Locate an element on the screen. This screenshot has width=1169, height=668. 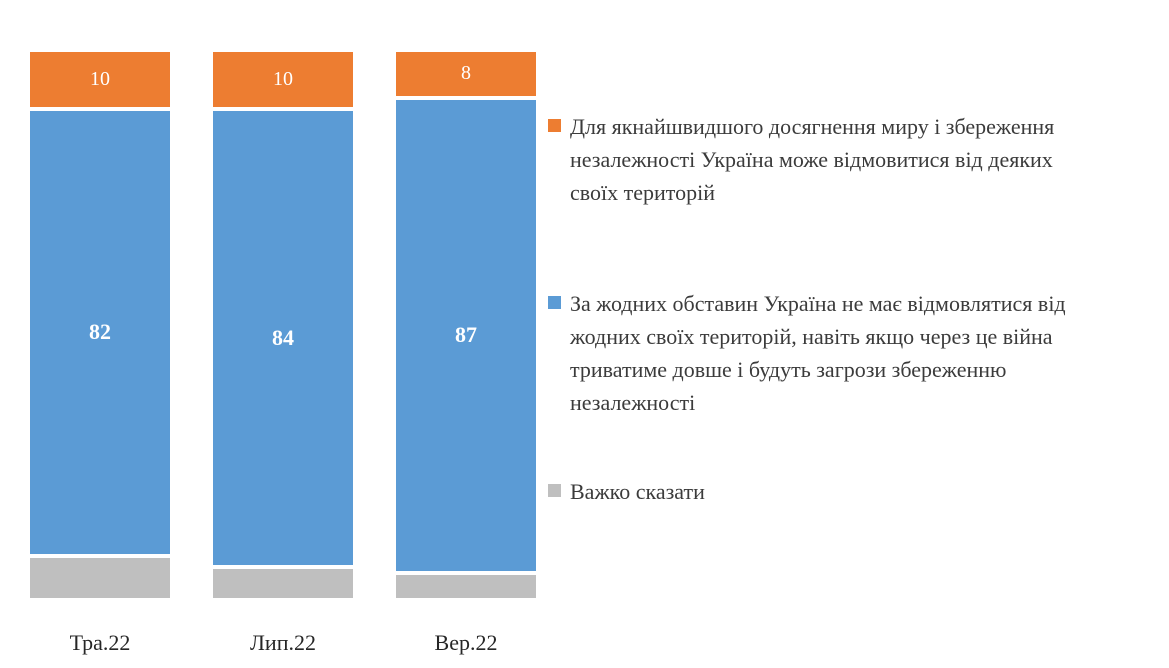
bar-segment-no-territorial-concessions: 87 is located at coordinates (466, 333).